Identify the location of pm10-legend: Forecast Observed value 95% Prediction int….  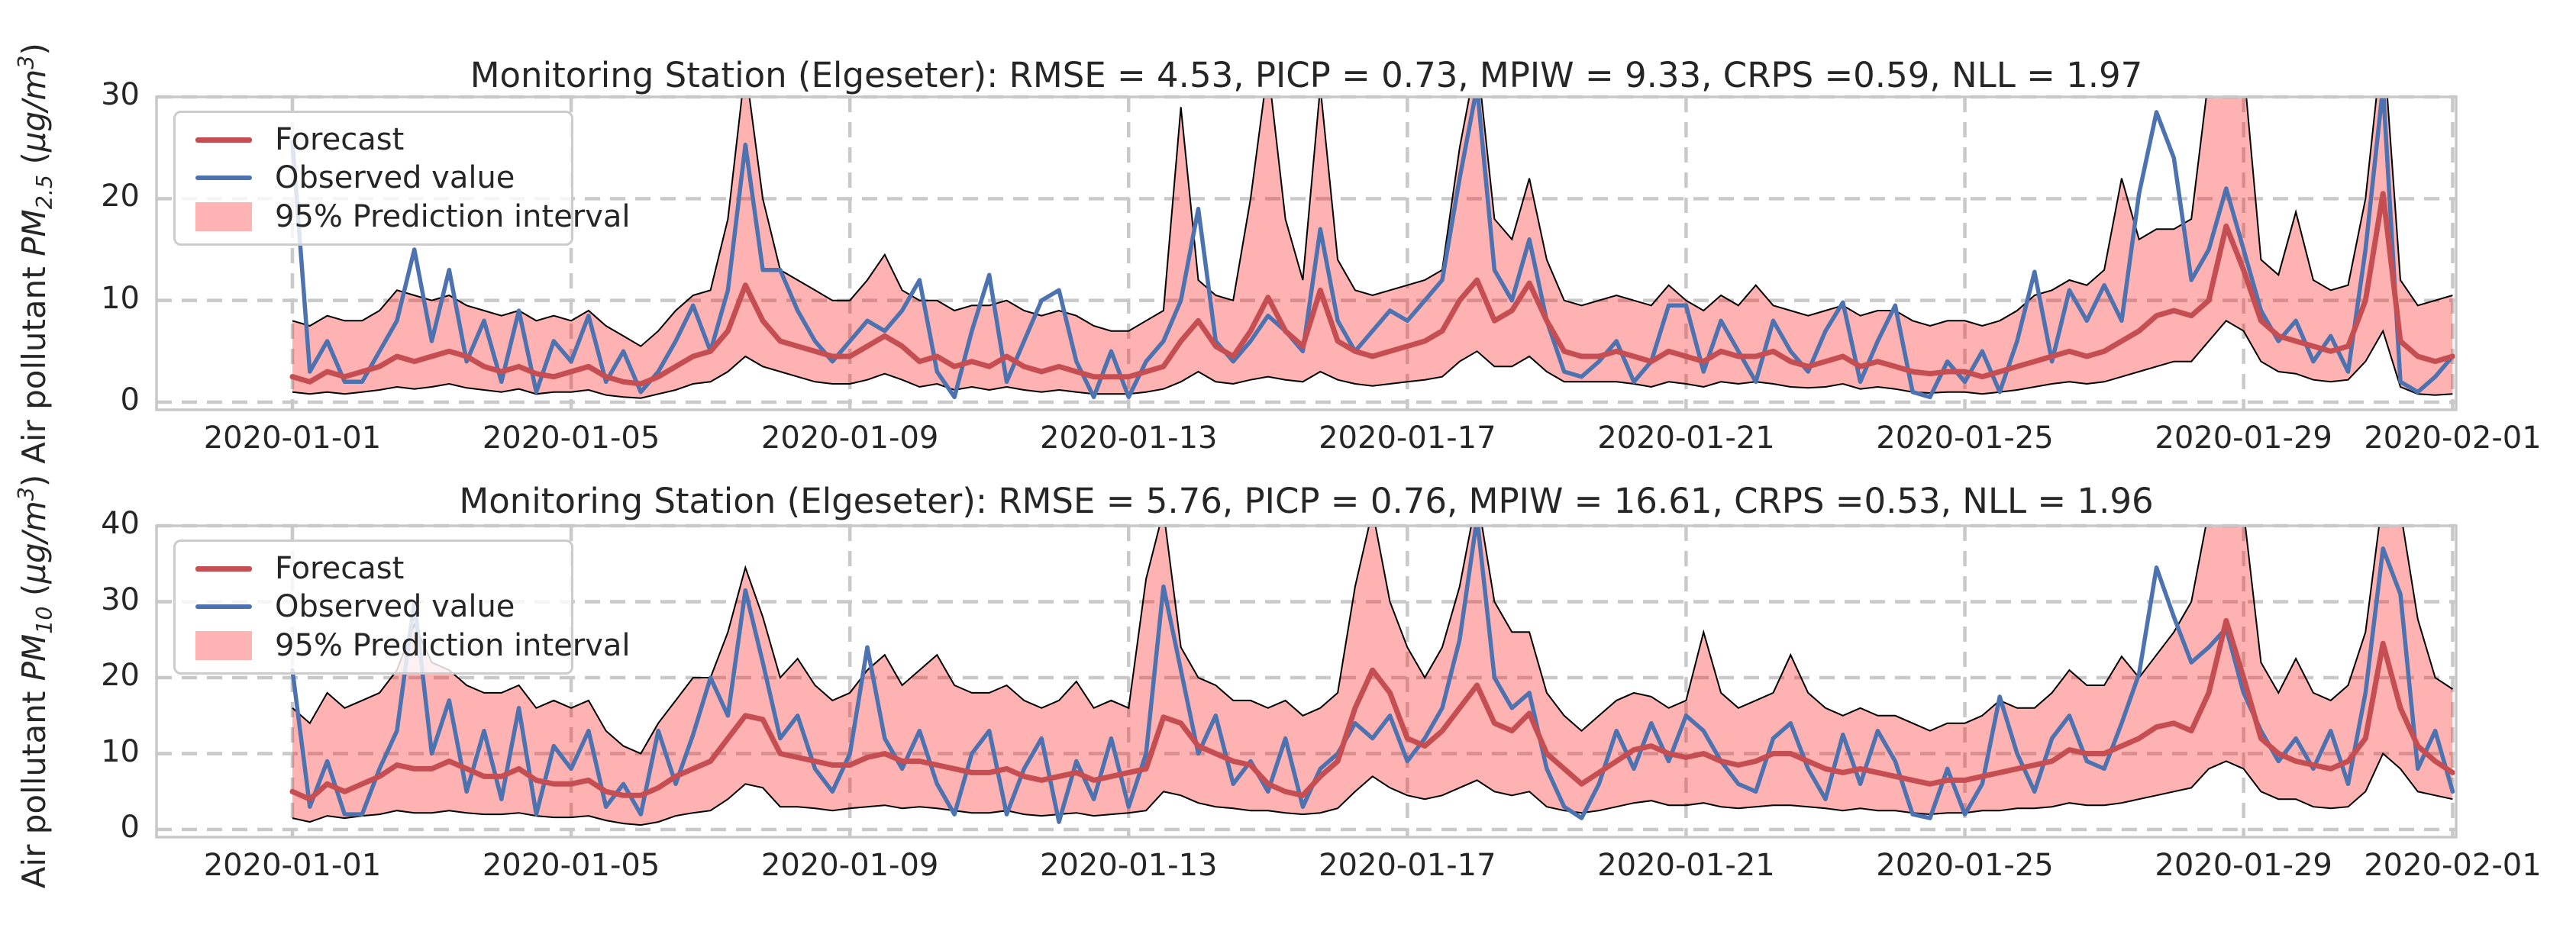
(402, 607).